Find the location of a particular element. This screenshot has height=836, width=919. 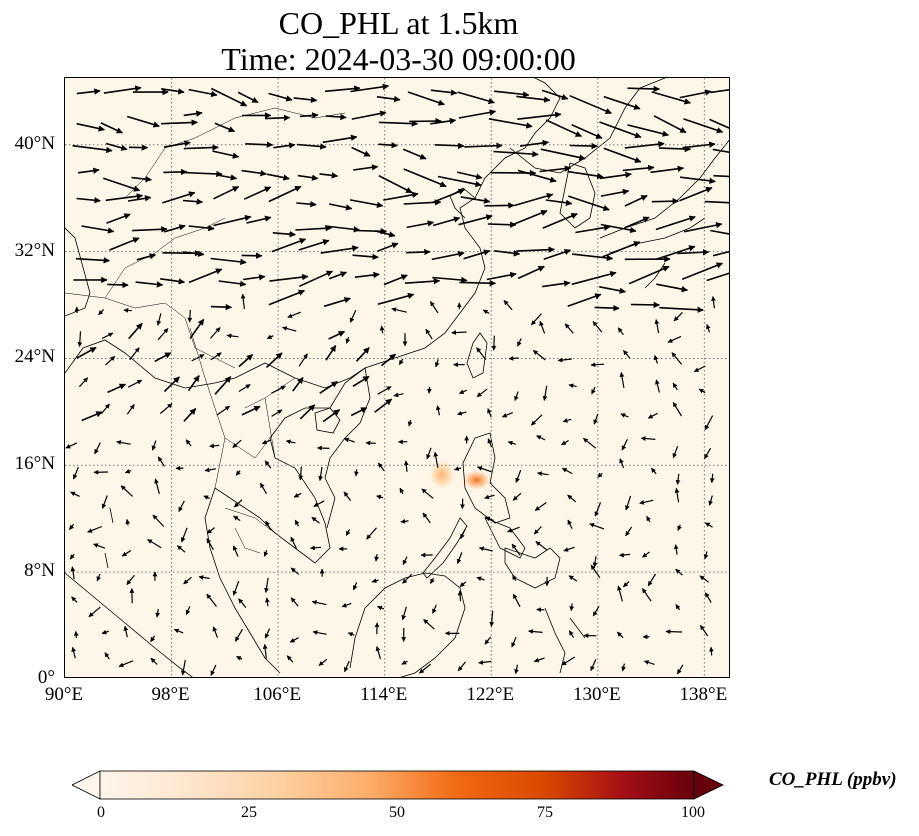

lat-tick-label: 32°N is located at coordinates (34, 250).